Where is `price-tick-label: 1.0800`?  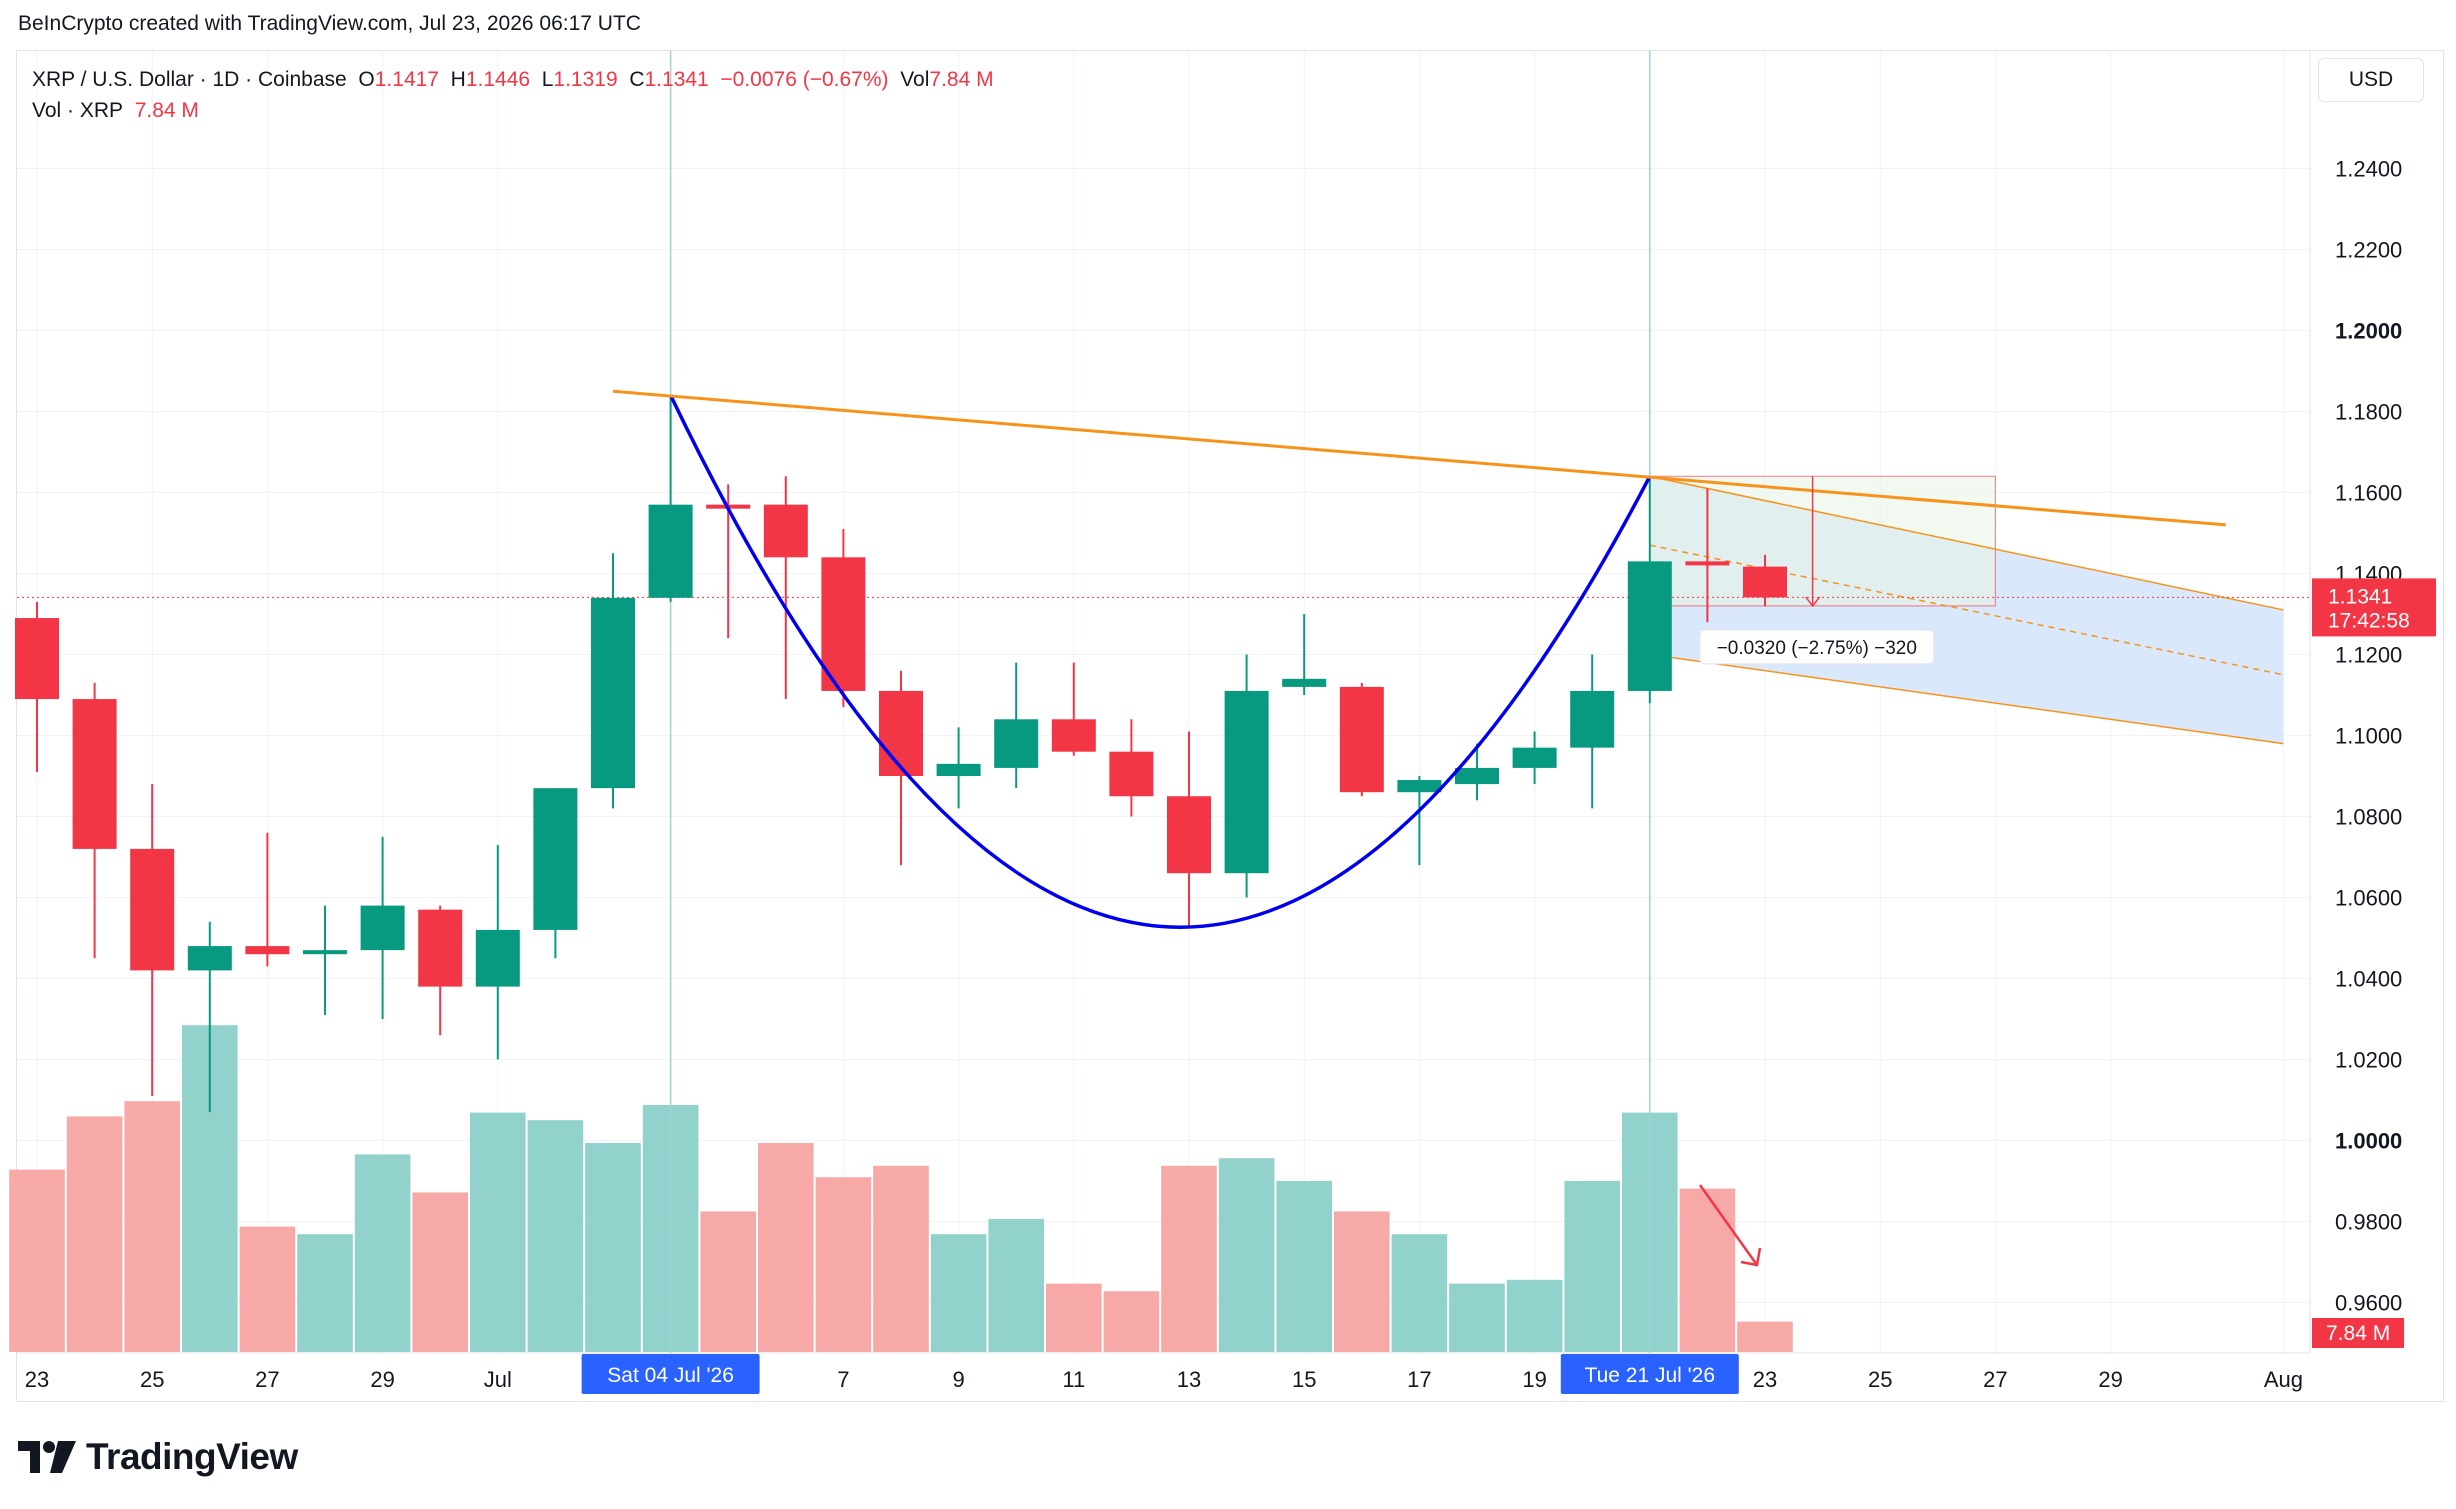 price-tick-label: 1.0800 is located at coordinates (2368, 817).